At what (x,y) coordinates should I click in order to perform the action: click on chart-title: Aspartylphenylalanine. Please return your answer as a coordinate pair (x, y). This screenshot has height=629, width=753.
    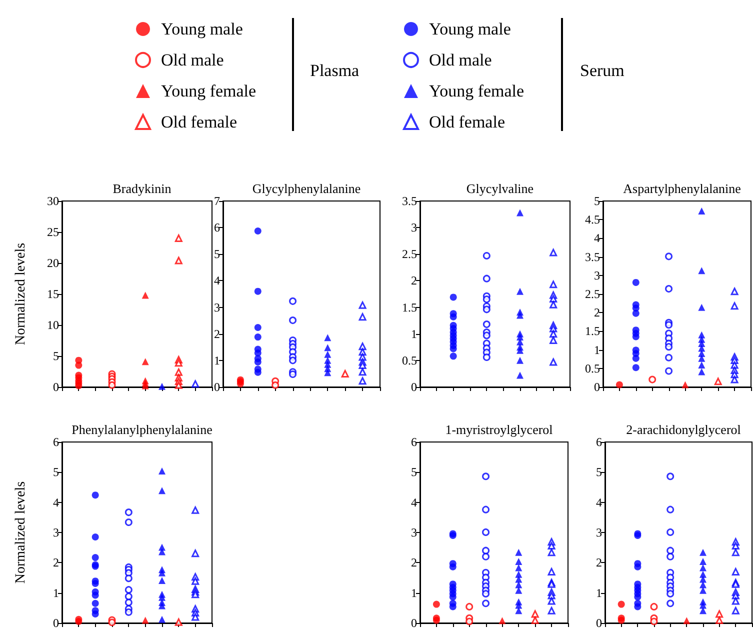
    Looking at the image, I should click on (682, 188).